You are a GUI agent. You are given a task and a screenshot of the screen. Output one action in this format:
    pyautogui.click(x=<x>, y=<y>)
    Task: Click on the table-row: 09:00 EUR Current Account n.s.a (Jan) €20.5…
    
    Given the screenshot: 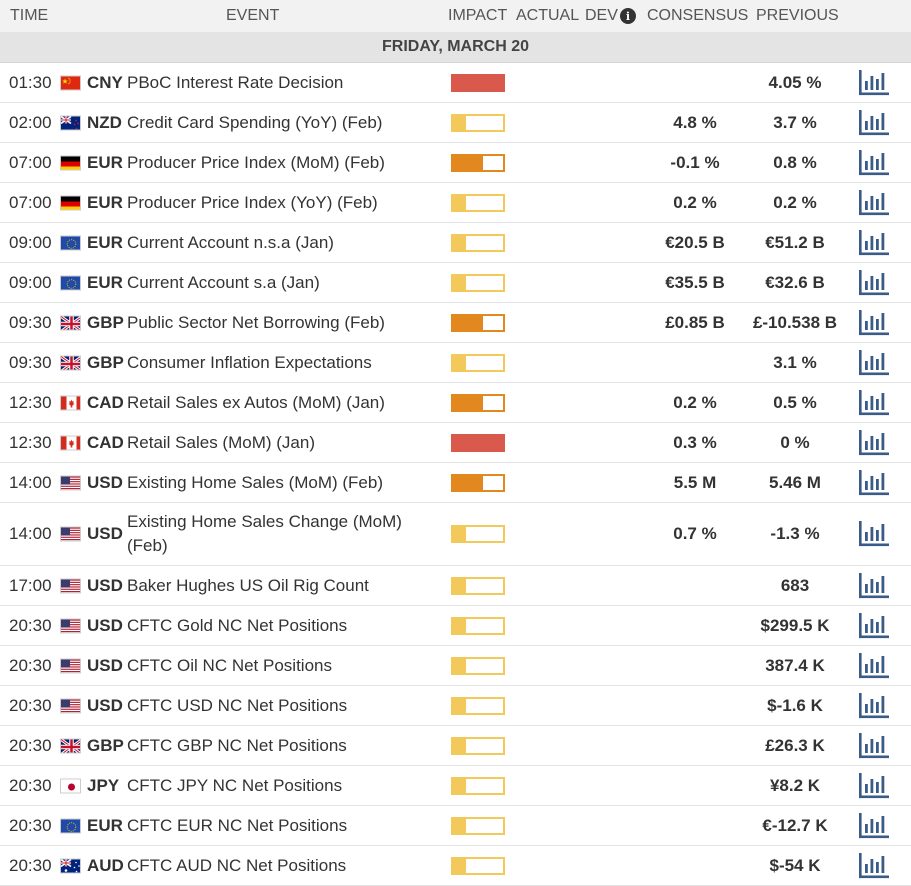 What is the action you would take?
    pyautogui.click(x=455, y=243)
    